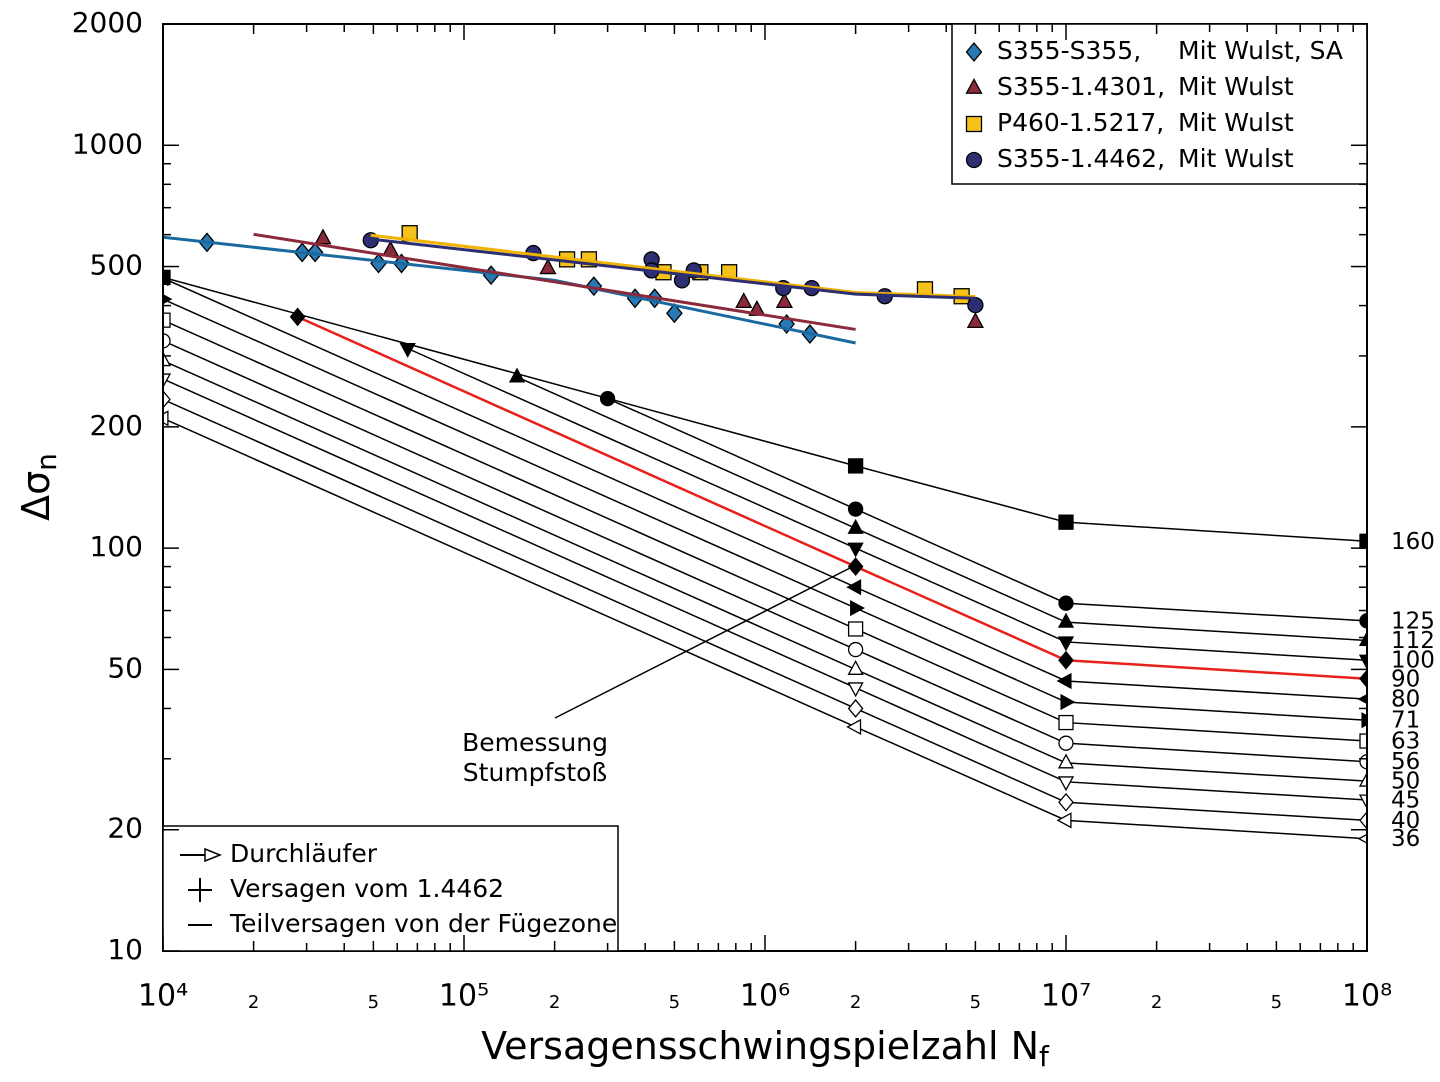 The image size is (1440, 1082). Describe the element at coordinates (1405, 821) in the screenshot. I see `detail-label: 40` at that location.